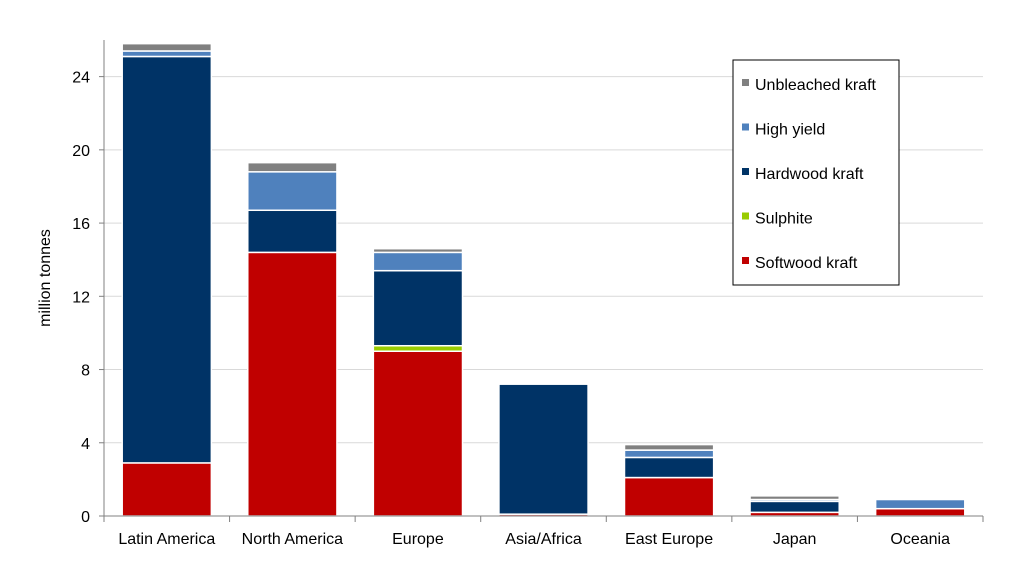  Describe the element at coordinates (809, 174) in the screenshot. I see `legend-label: Hardwood kraft` at that location.